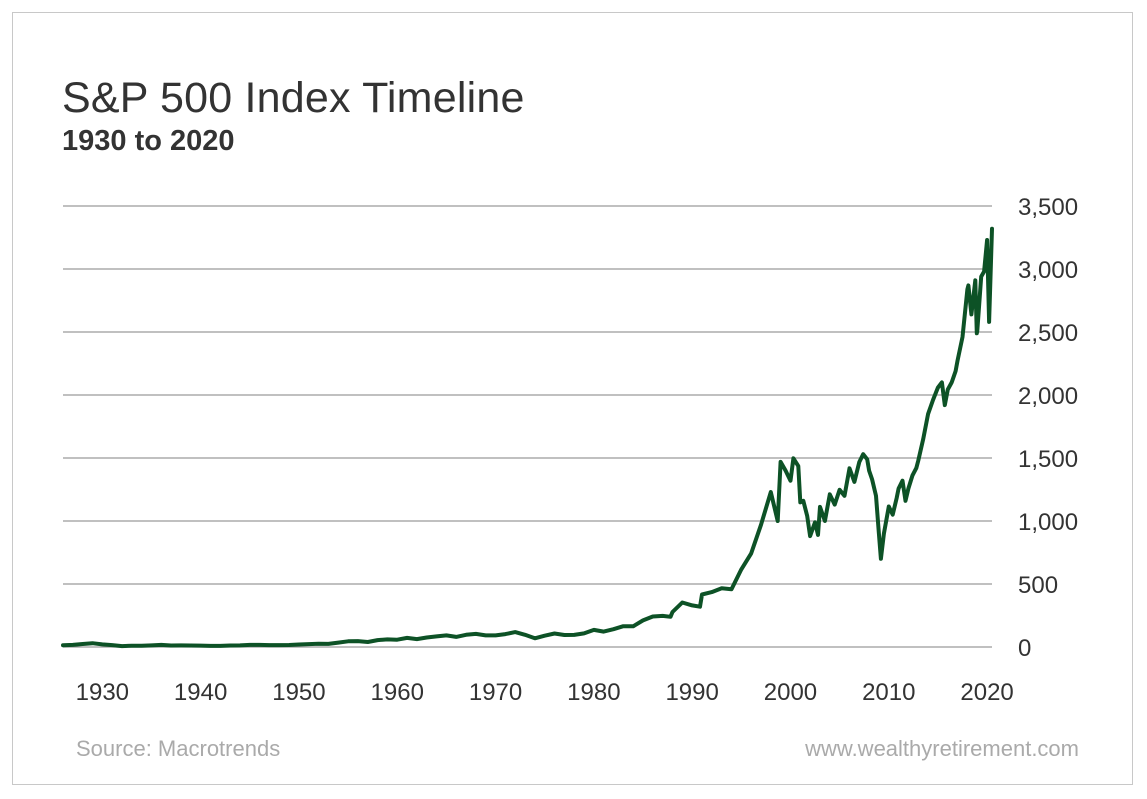 This screenshot has height=799, width=1147. Describe the element at coordinates (1048, 270) in the screenshot. I see `y-tick-label: 3,000` at that location.